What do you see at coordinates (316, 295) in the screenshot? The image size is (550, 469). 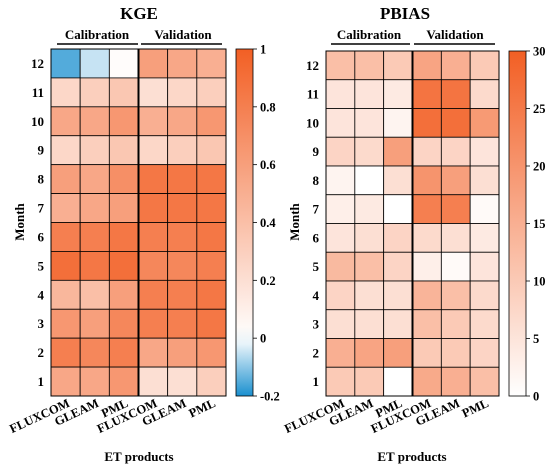 I see `pbias-y-tick-4: 4` at bounding box center [316, 295].